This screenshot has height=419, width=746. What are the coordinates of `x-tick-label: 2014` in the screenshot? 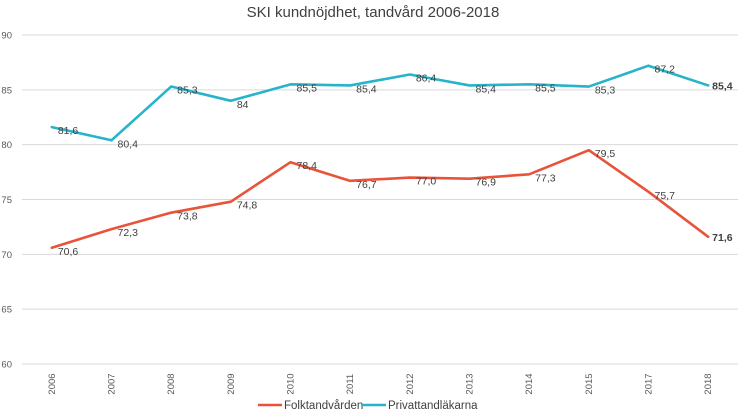 It's located at (529, 383).